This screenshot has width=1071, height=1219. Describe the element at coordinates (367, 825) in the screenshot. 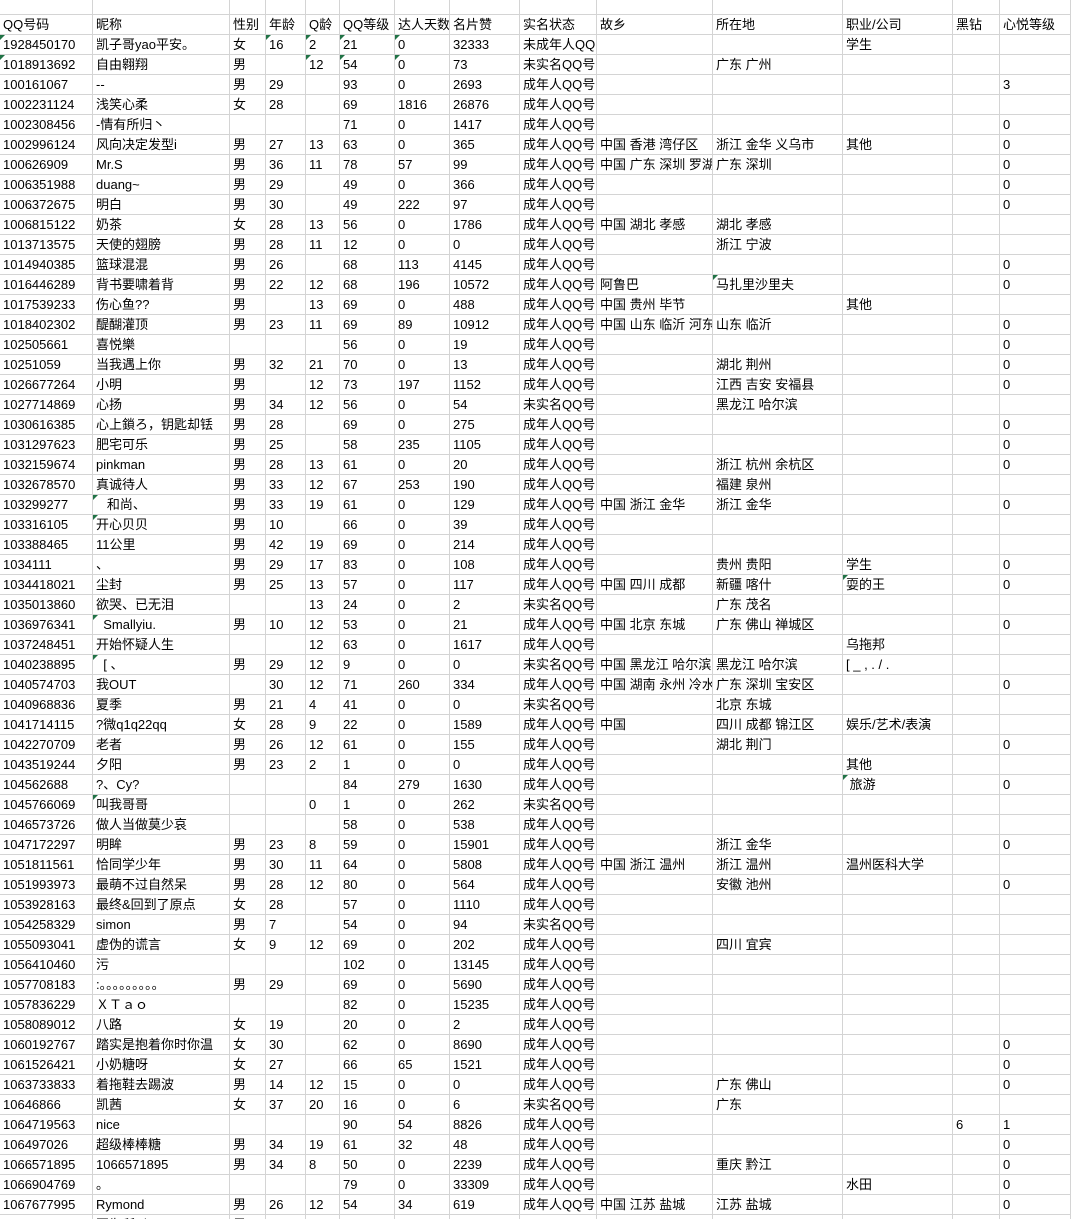

I see `cell: 58` at that location.